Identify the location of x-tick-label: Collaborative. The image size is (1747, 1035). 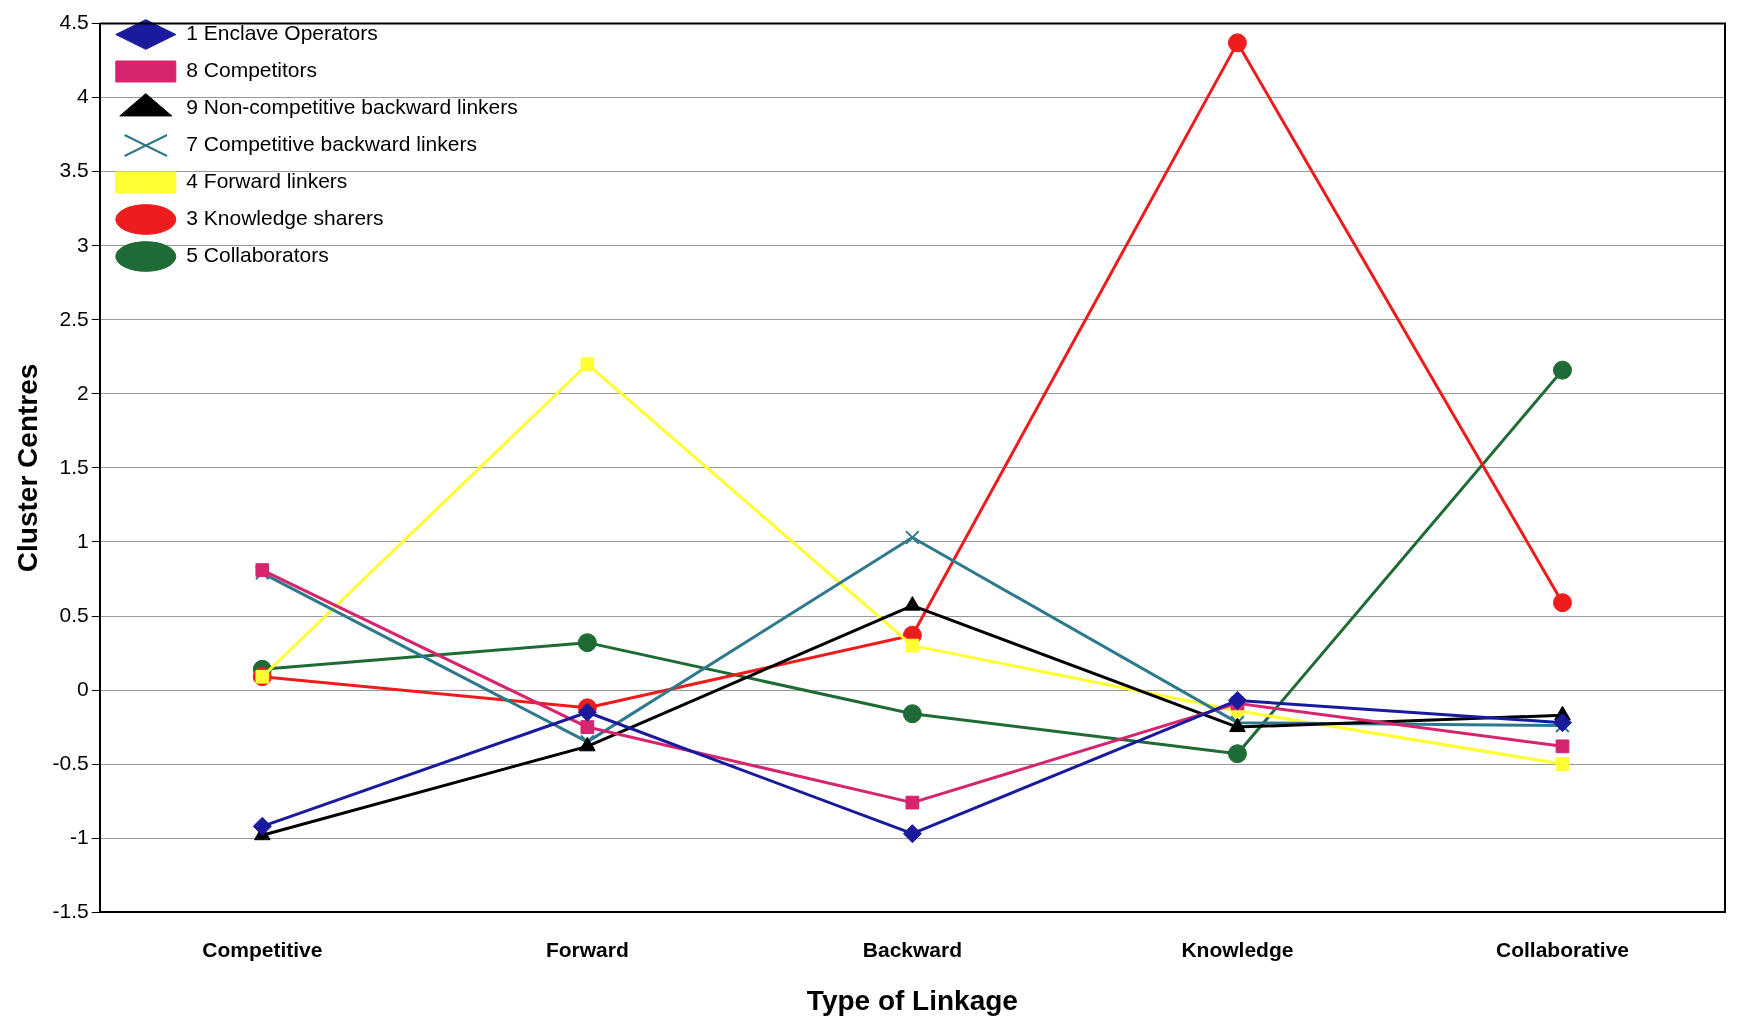
(1562, 949).